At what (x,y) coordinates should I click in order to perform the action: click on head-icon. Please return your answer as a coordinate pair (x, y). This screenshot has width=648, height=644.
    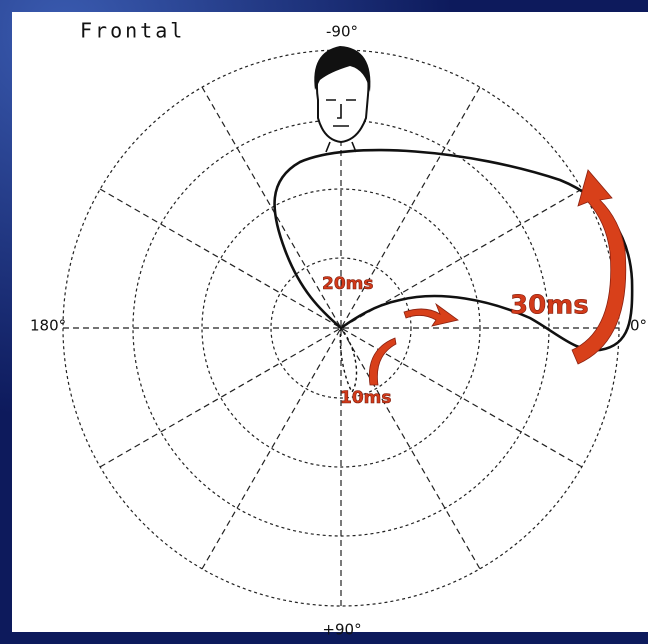
    Looking at the image, I should click on (342, 99).